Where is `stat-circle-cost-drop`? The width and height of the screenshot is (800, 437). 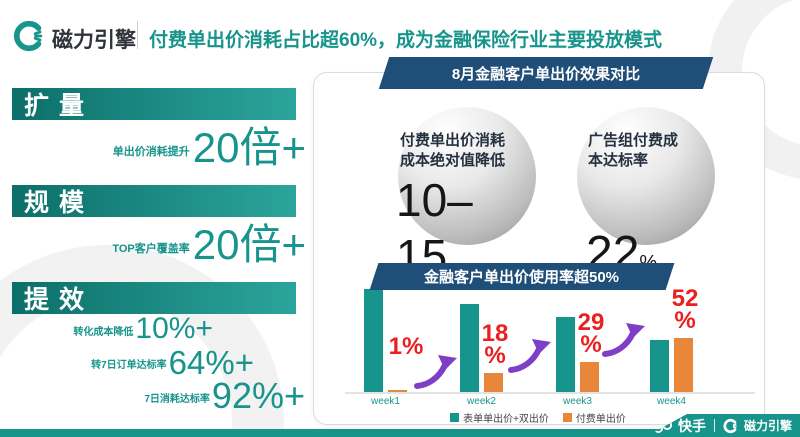 stat-circle-cost-drop is located at coordinates (467, 176).